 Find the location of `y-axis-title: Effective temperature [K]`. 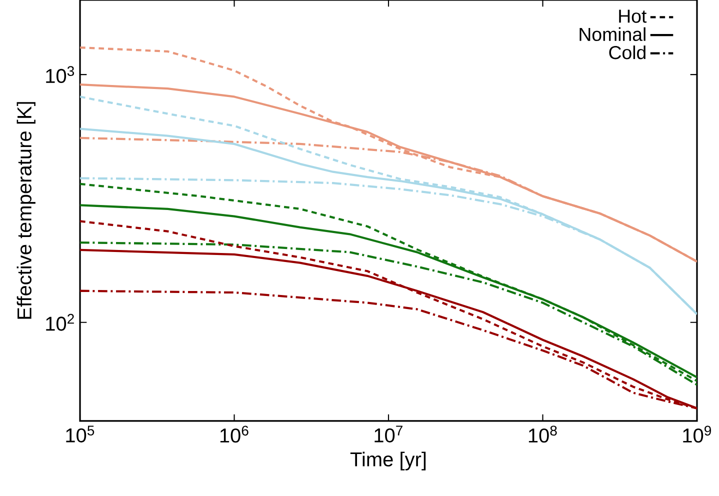

y-axis-title: Effective temperature [K] is located at coordinates (26, 210).